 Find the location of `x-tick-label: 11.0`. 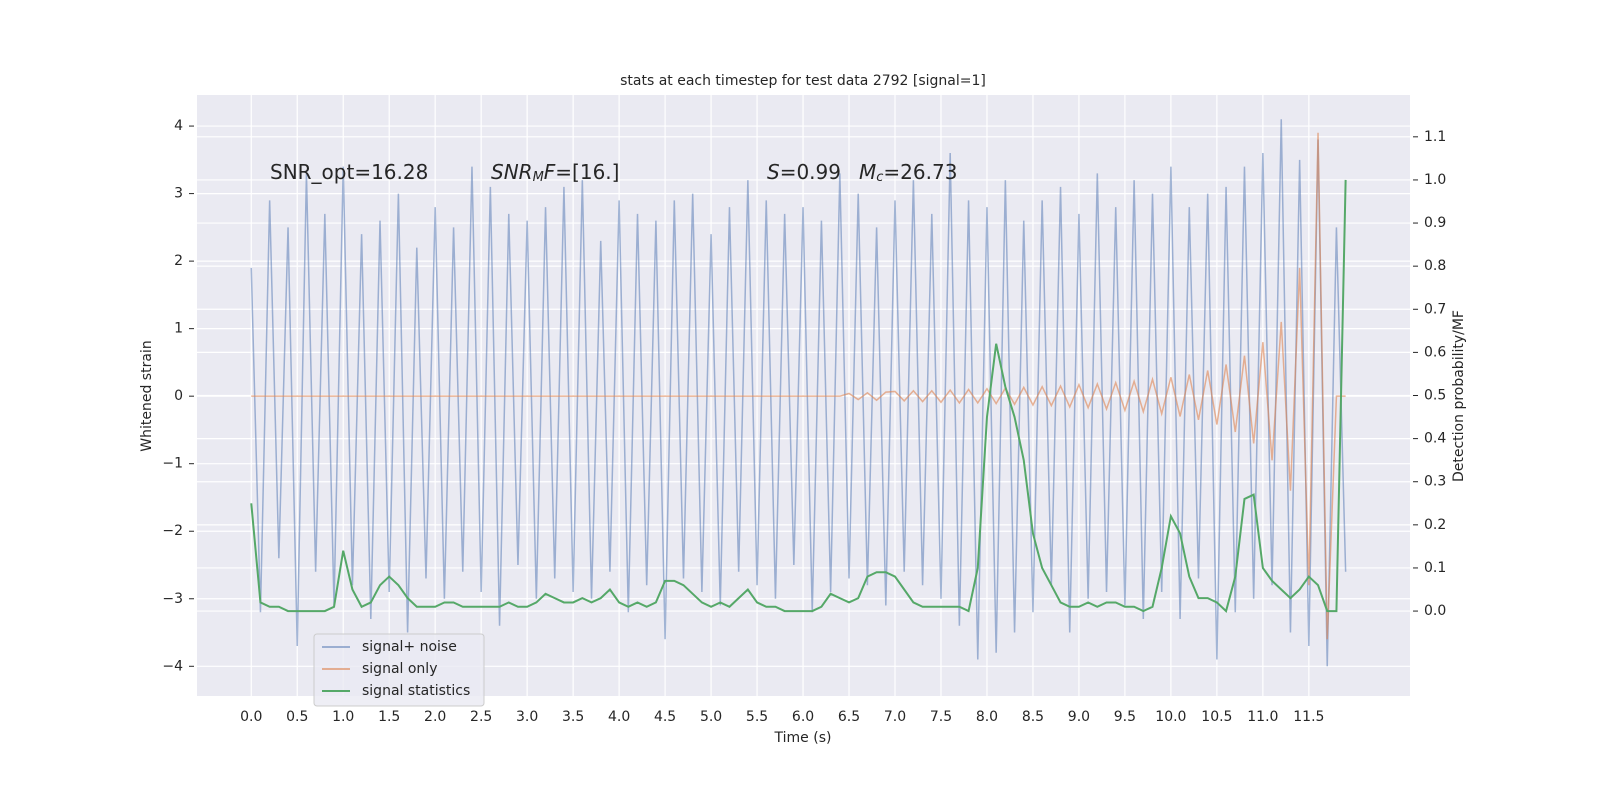

x-tick-label: 11.0 is located at coordinates (1262, 717).